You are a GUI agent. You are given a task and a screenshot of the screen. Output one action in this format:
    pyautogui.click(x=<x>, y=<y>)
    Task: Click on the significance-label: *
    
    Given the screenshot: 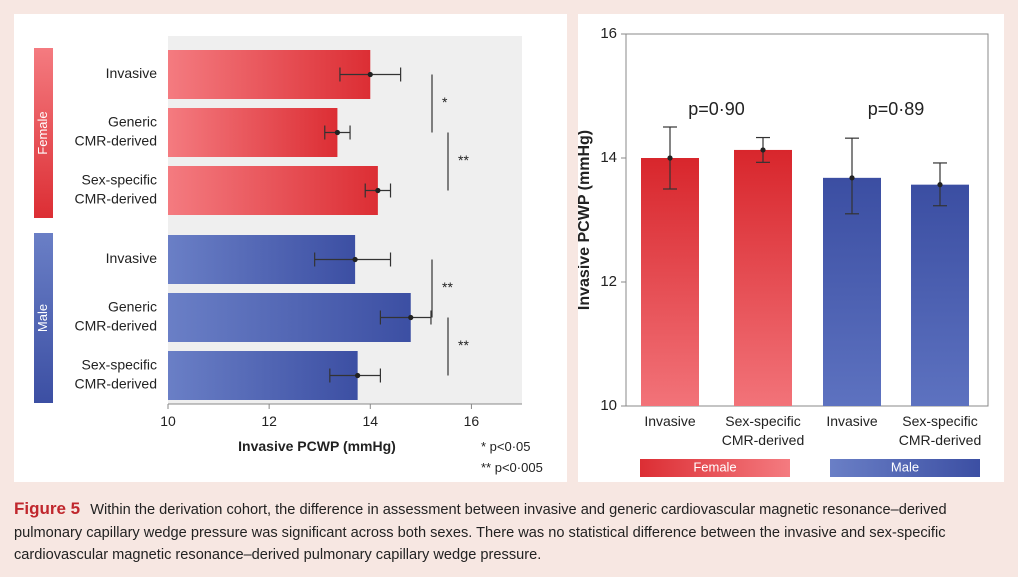 What is the action you would take?
    pyautogui.click(x=445, y=102)
    